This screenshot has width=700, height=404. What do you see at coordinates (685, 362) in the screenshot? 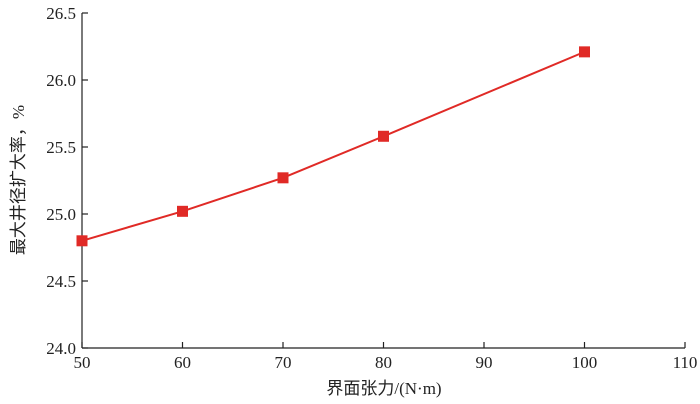
I see `x-tick-label: 110` at bounding box center [685, 362].